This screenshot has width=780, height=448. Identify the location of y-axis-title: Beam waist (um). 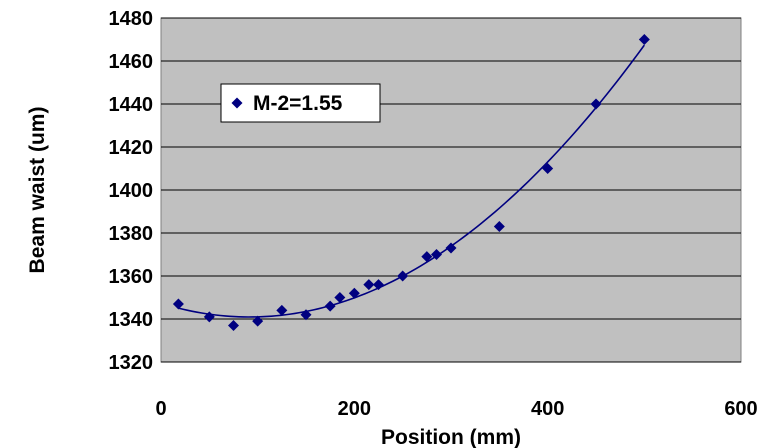
(37, 190).